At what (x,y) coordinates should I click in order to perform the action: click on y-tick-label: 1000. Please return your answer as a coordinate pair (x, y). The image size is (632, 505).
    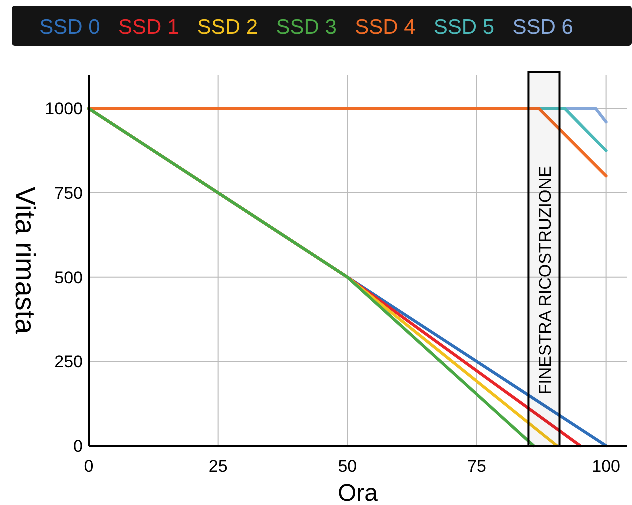
    Looking at the image, I should click on (64, 109).